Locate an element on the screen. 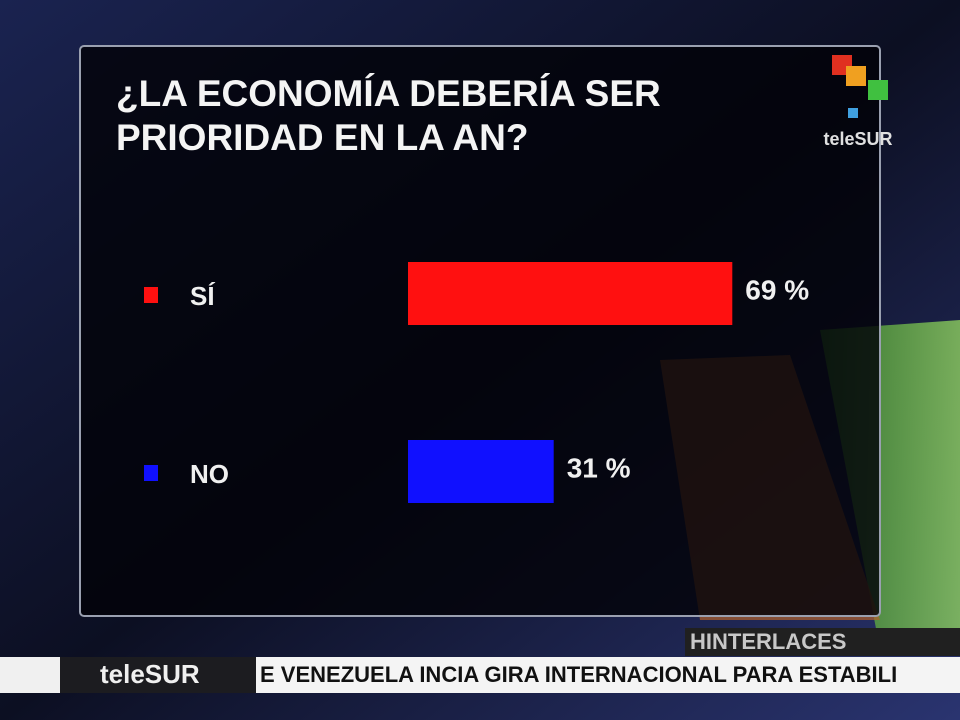 The width and height of the screenshot is (960, 720). value-label: 31 % is located at coordinates (599, 467).